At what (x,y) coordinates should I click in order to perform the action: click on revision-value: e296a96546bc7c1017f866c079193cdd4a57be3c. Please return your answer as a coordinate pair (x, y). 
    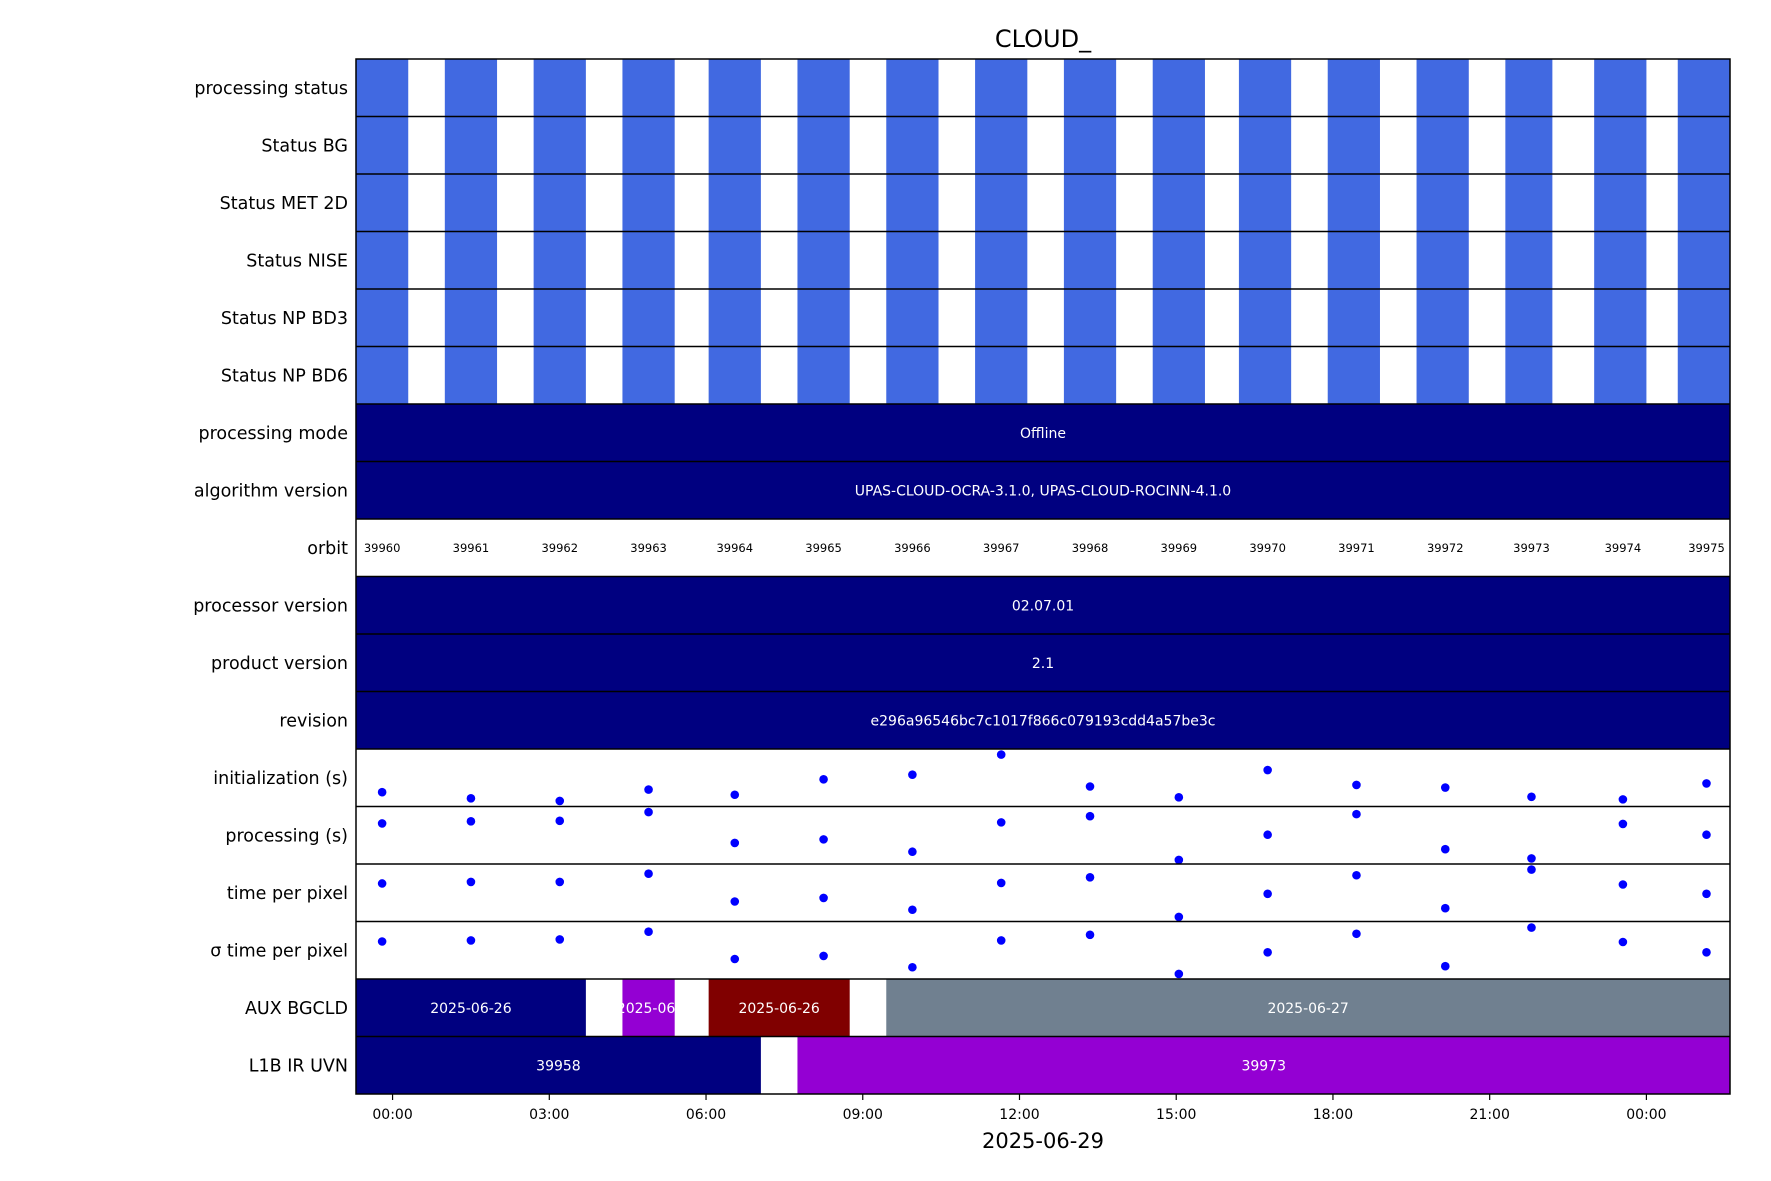
    Looking at the image, I should click on (1043, 721).